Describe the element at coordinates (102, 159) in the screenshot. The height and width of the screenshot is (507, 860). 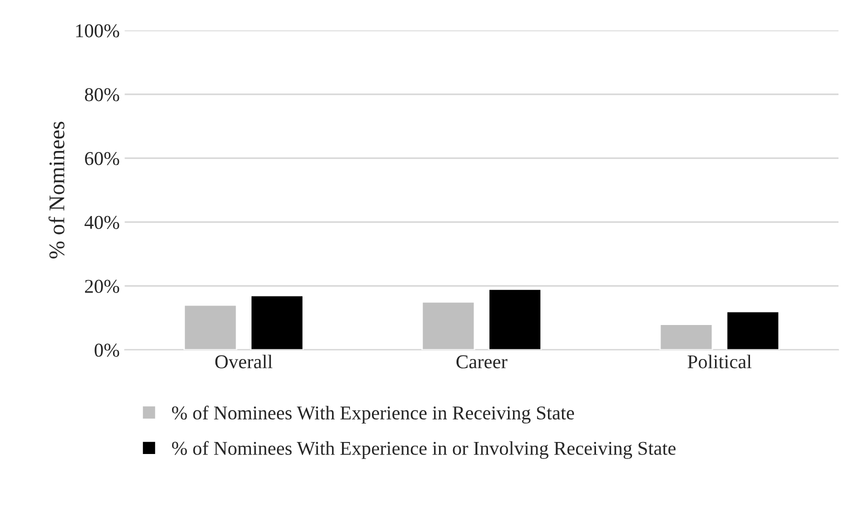
I see `y-tick-label: 60%` at that location.